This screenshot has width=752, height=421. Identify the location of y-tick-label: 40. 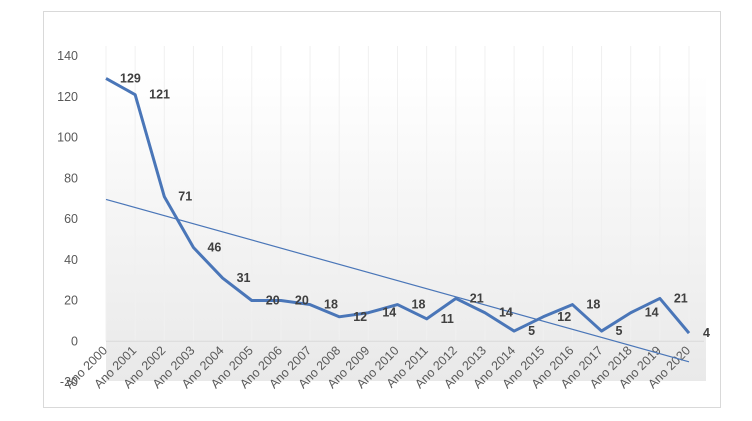
(71, 260).